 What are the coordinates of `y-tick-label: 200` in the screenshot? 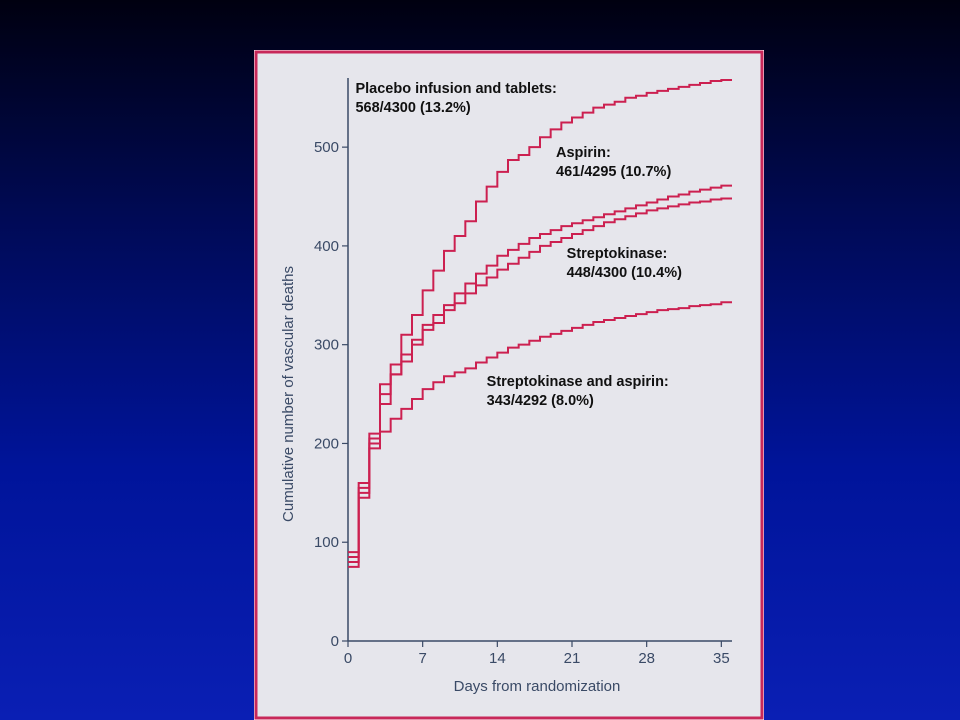 It's located at (326, 443).